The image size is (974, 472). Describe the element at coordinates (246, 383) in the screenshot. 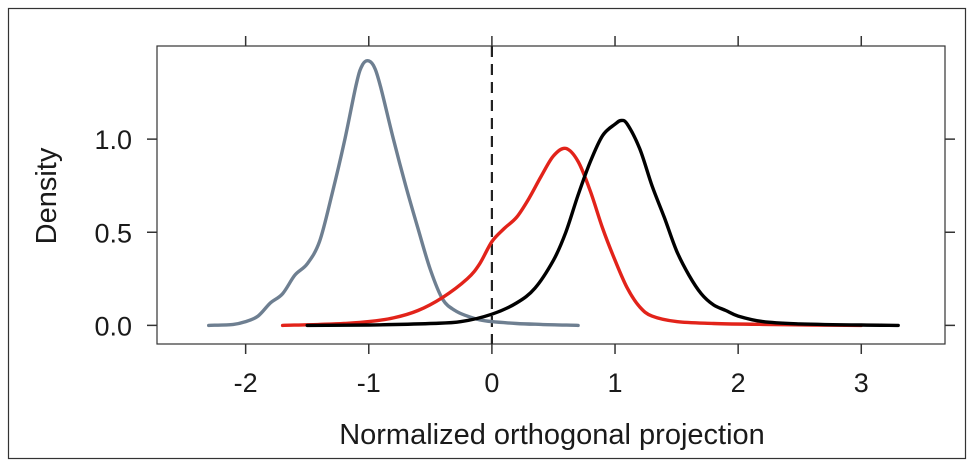

I see `x-tick-label: -2` at that location.